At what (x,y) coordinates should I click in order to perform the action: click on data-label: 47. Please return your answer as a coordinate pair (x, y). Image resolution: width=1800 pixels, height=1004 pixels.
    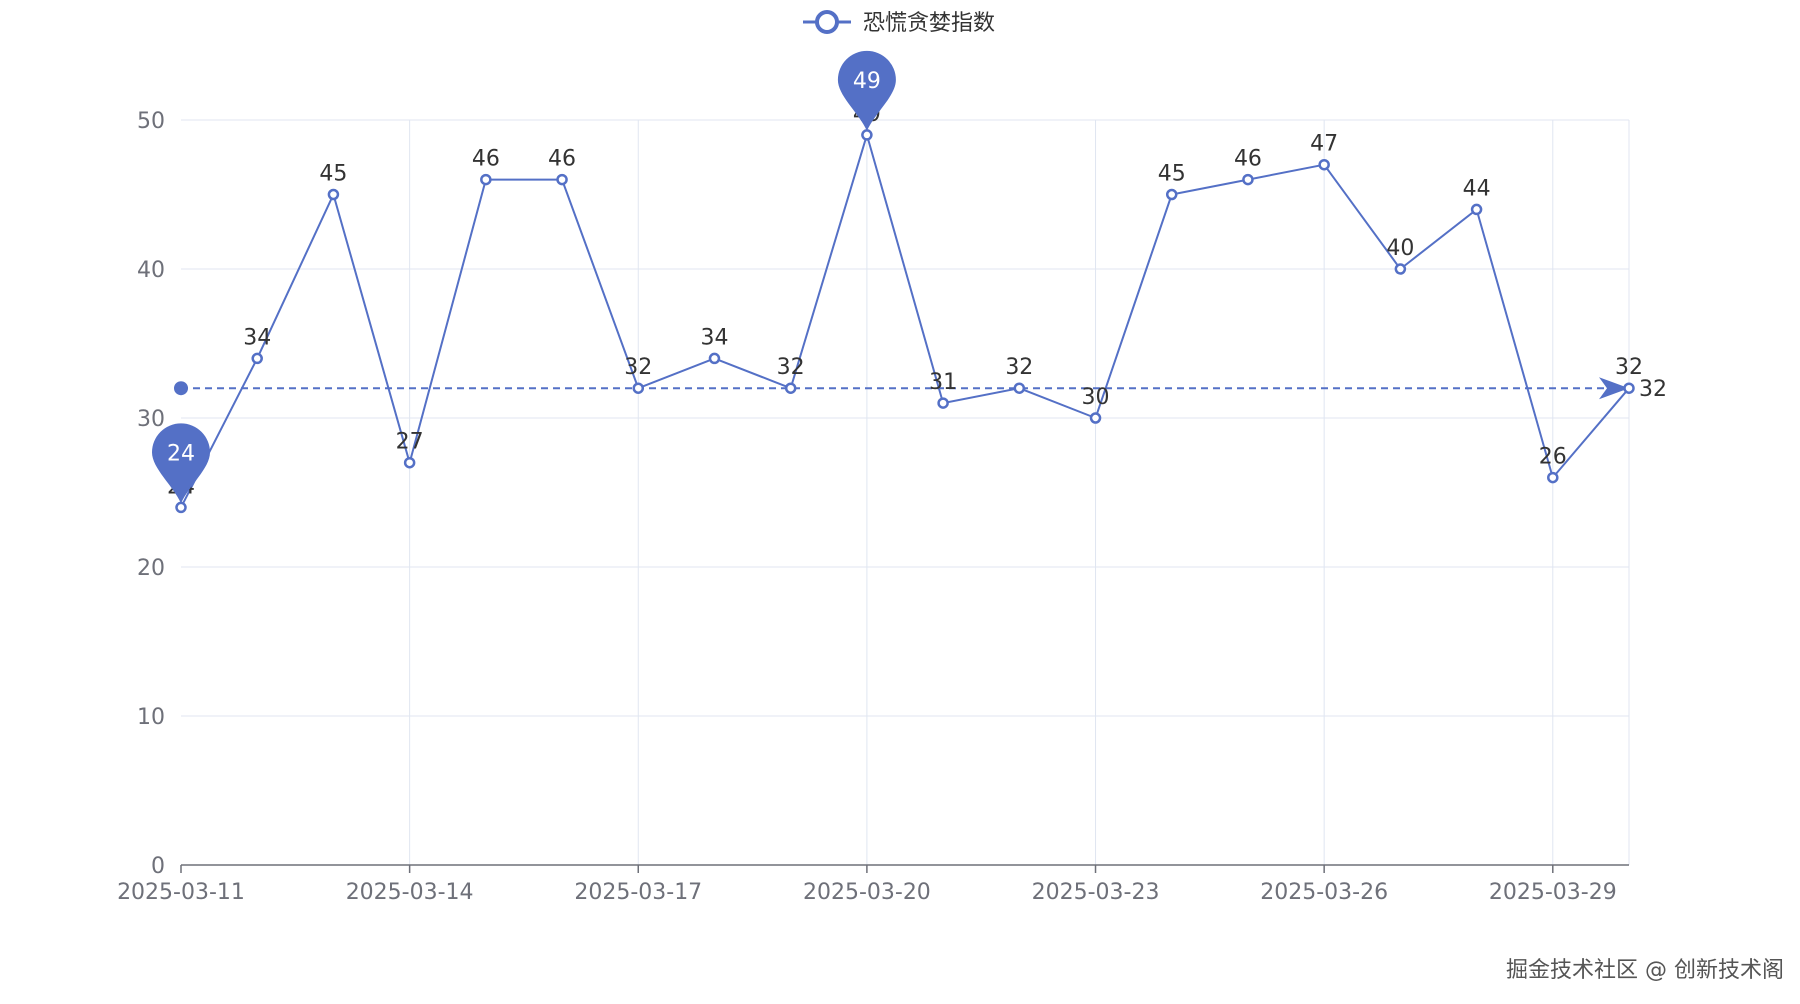
    Looking at the image, I should click on (1324, 144).